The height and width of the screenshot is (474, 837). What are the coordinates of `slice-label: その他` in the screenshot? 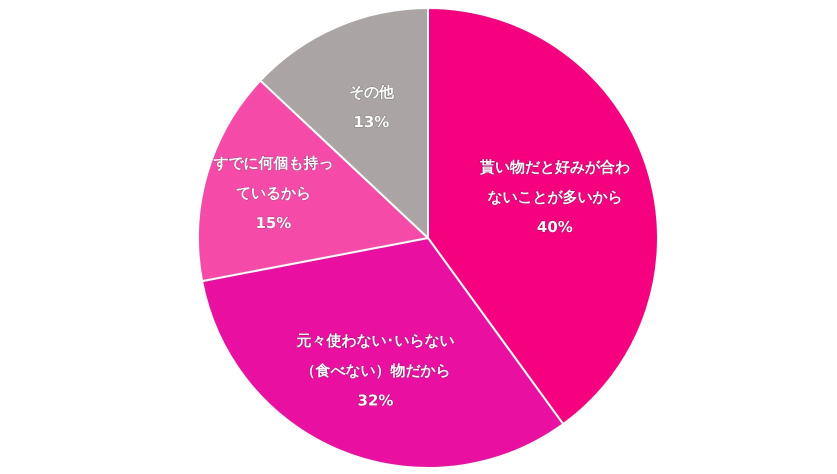 It's located at (371, 92).